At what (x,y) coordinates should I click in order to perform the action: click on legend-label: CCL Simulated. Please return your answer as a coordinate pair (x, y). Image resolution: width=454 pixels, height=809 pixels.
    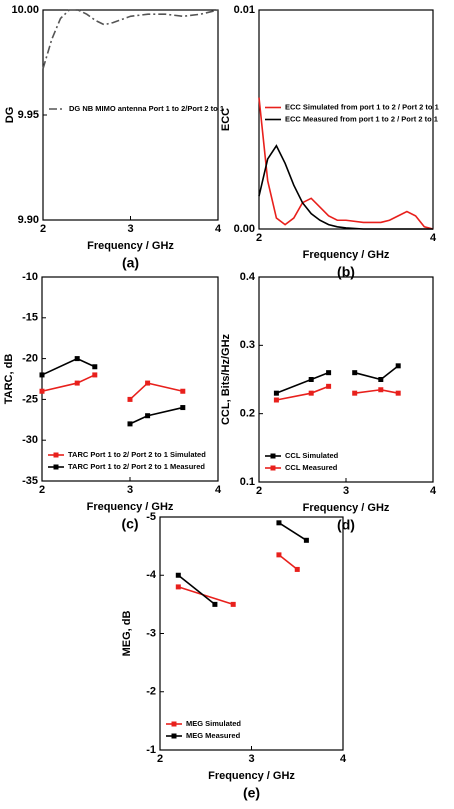
    Looking at the image, I should click on (312, 455).